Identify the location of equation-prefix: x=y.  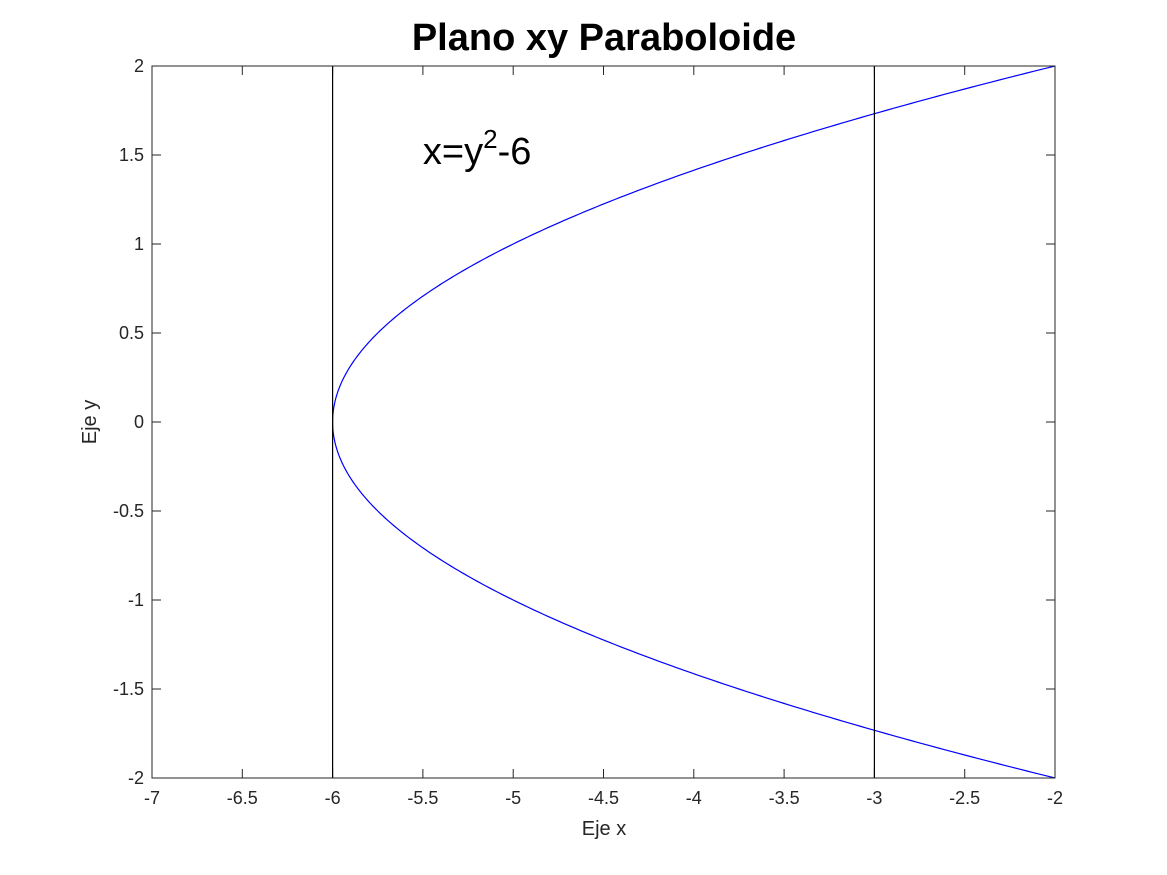
(453, 152).